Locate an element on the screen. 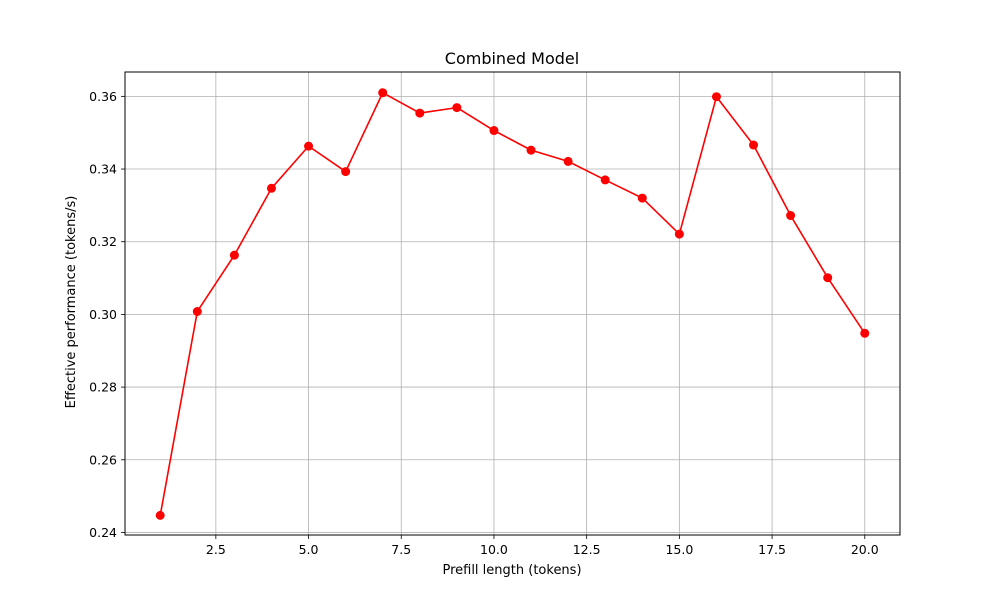  y-tick-label: 0.32 is located at coordinates (103, 241).